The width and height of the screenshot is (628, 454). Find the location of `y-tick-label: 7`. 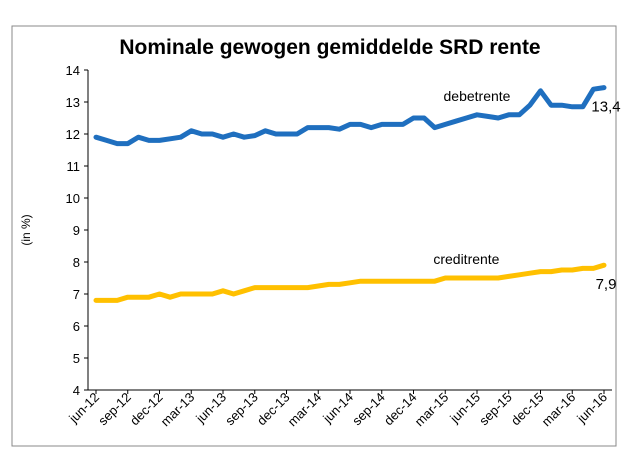

y-tick-label: 7 is located at coordinates (76, 294).